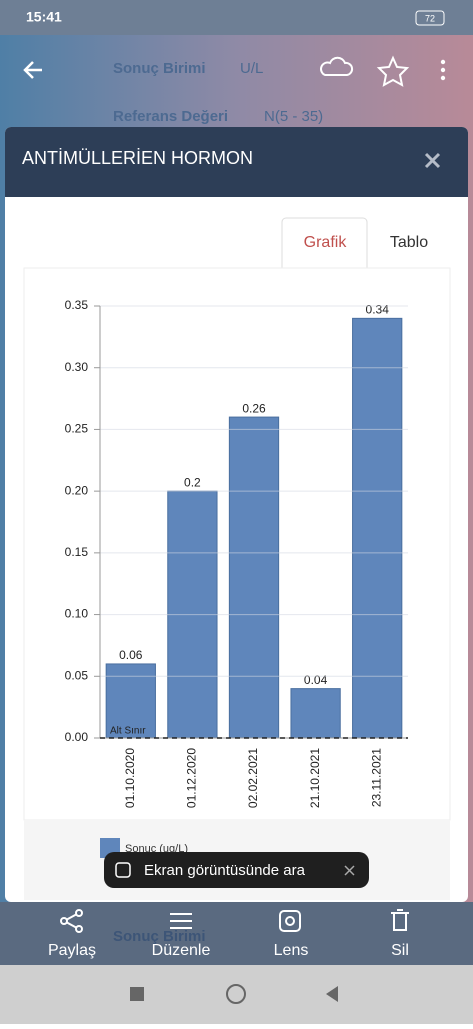 The width and height of the screenshot is (473, 1029). Describe the element at coordinates (159, 68) in the screenshot. I see `unit-label: Sonuç Birimi` at that location.